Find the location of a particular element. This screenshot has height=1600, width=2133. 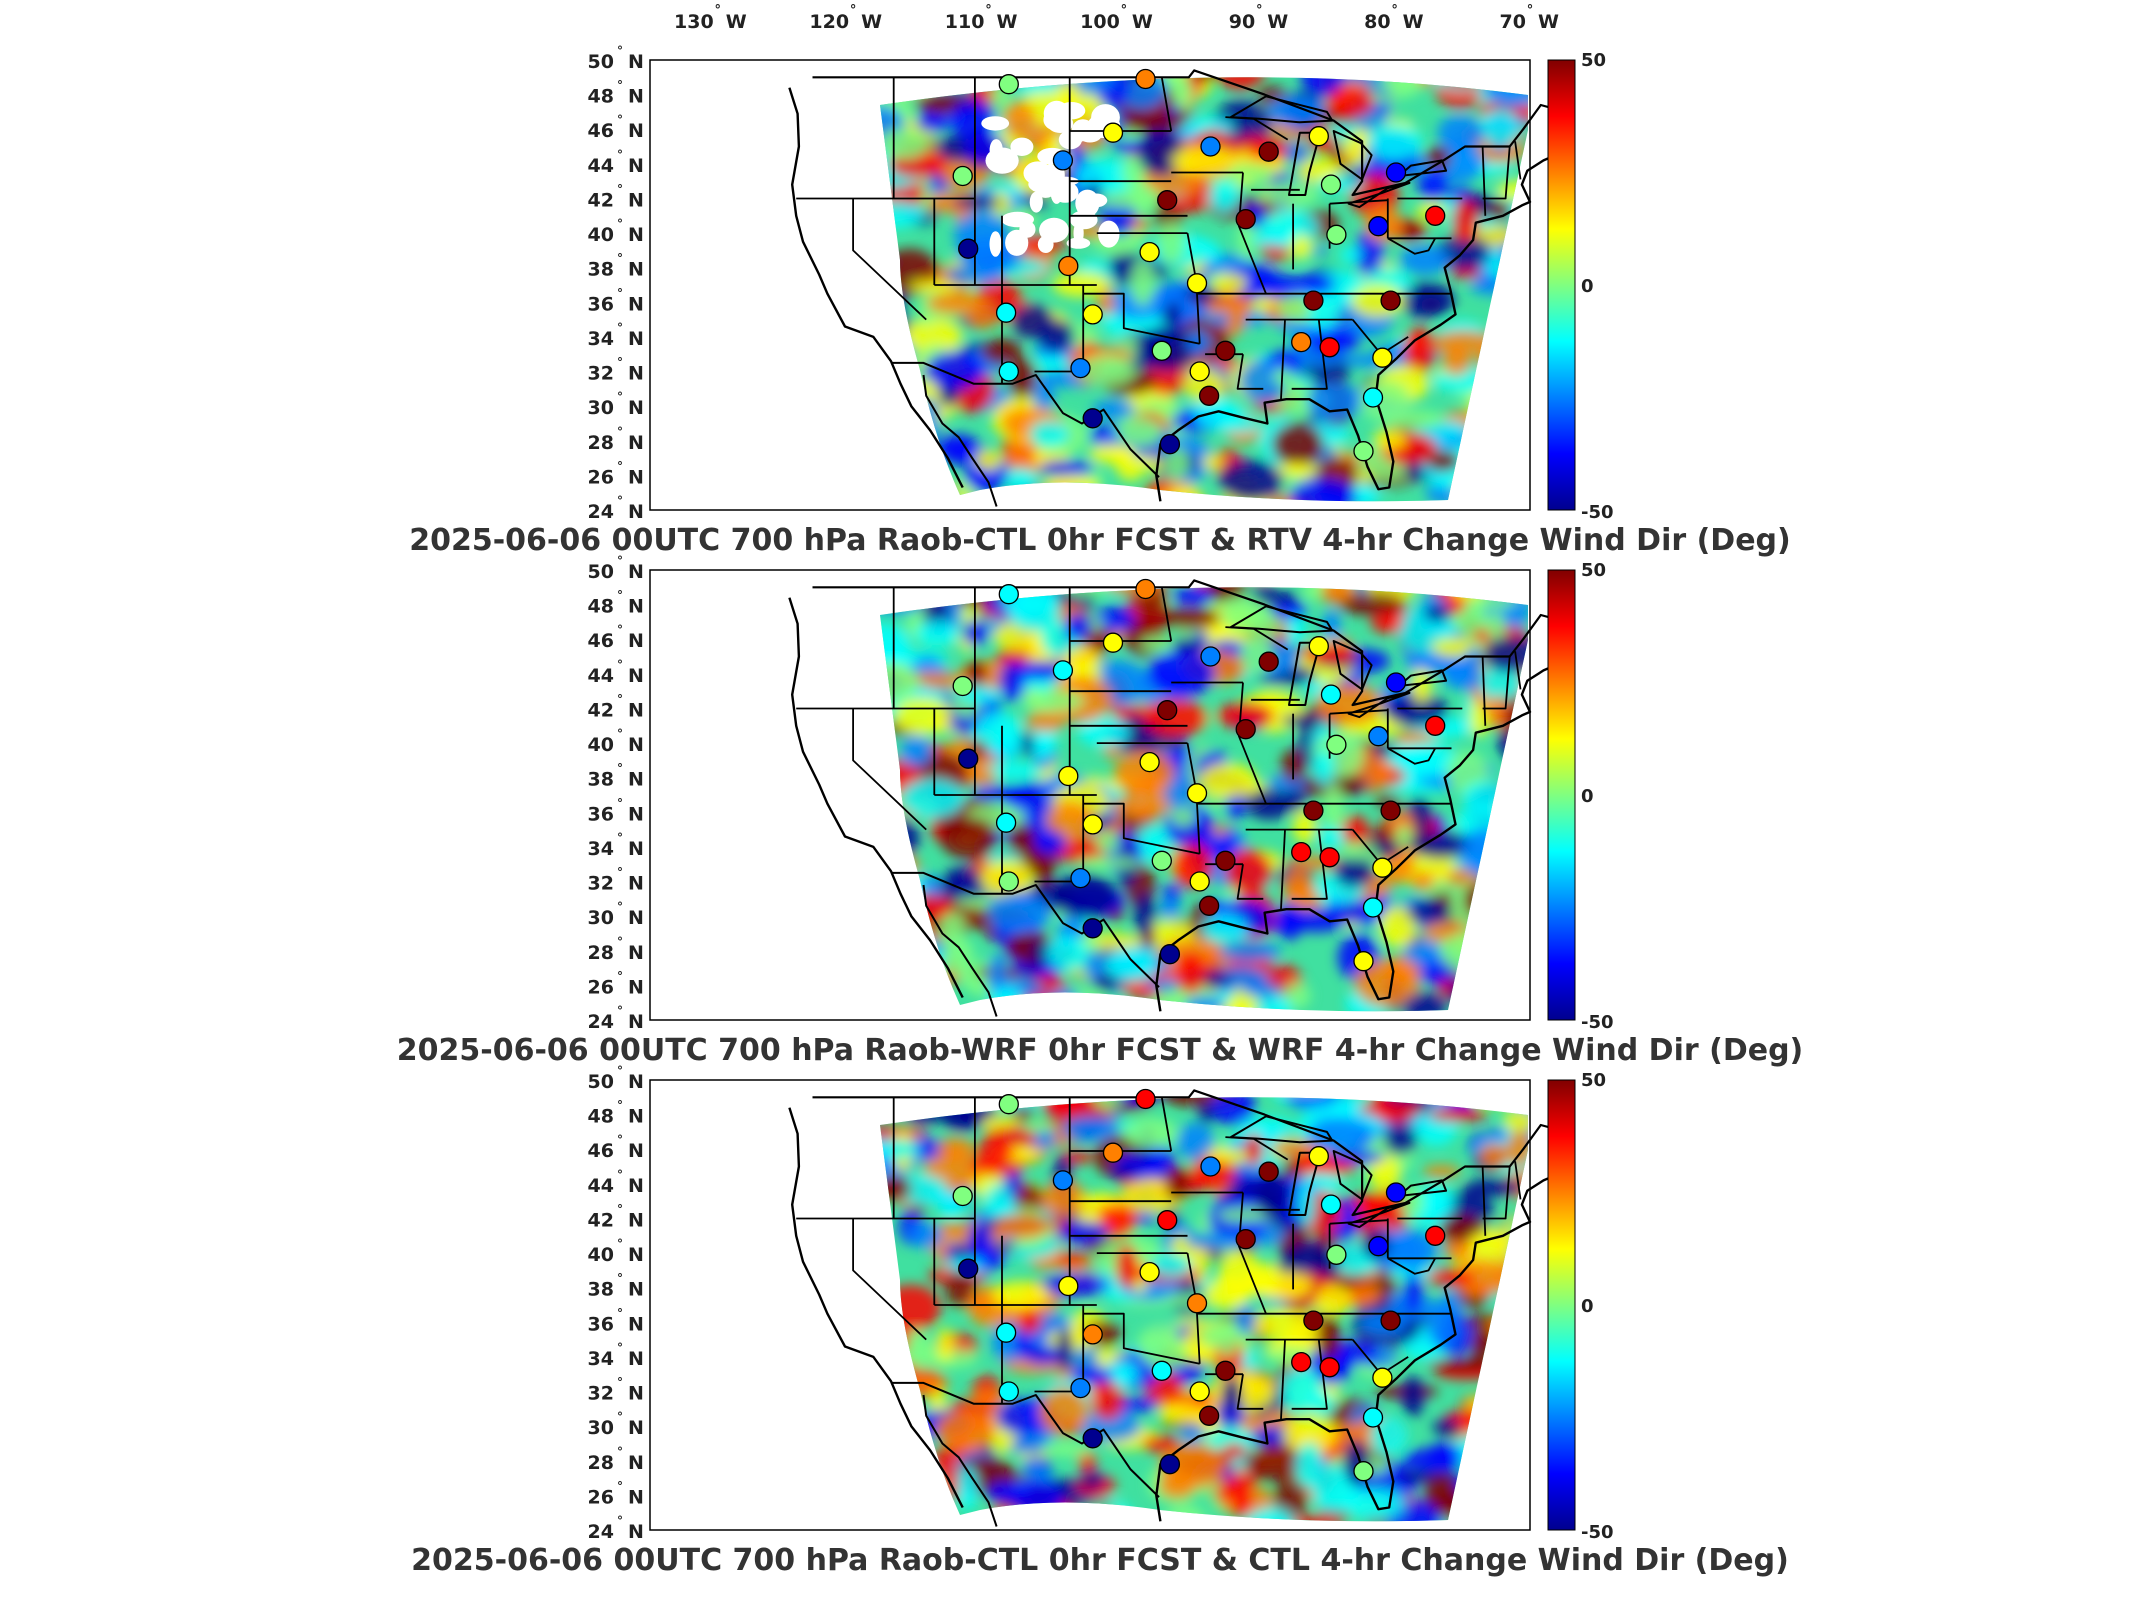

colorbar-tick-label: -50 is located at coordinates (1597, 512).